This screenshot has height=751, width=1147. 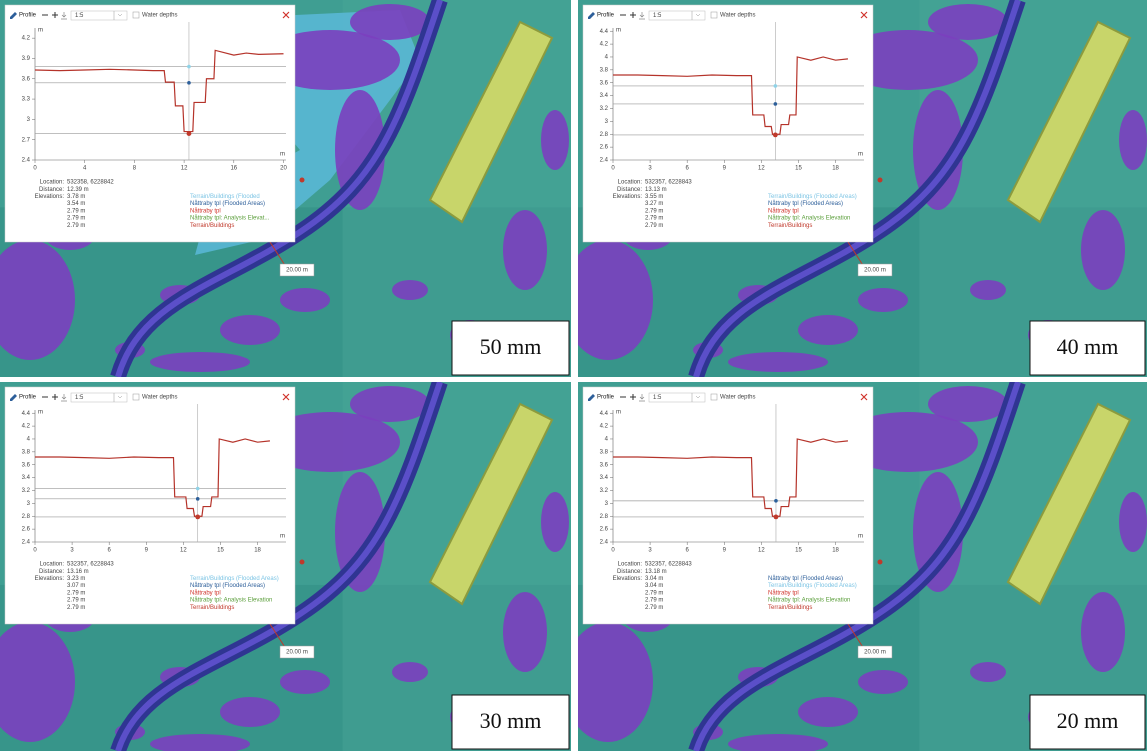 What do you see at coordinates (1088, 346) in the screenshot?
I see `caption: 40 mm` at bounding box center [1088, 346].